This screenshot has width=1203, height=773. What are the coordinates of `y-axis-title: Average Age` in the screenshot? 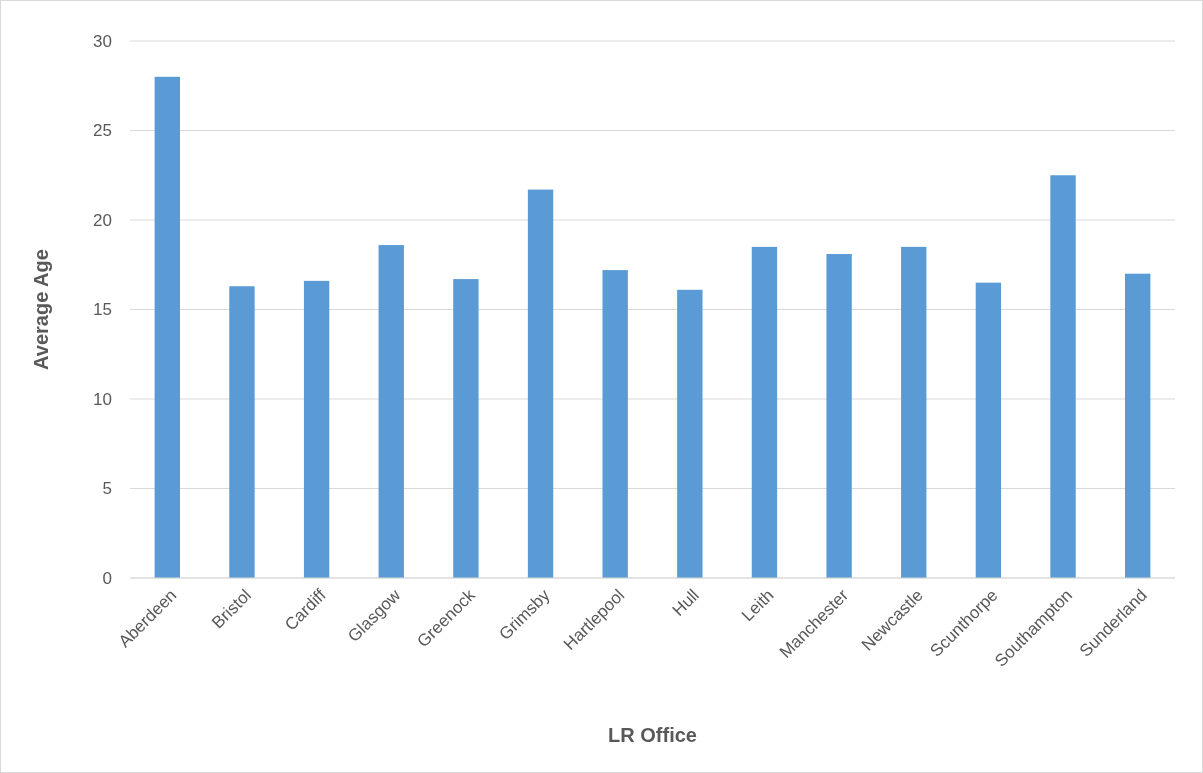 It's located at (41, 309).